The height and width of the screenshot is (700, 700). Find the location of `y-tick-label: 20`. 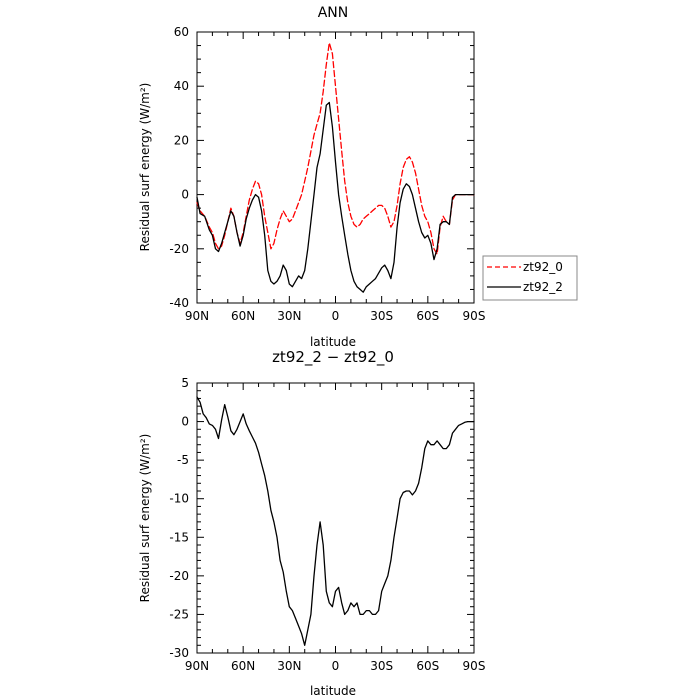

y-tick-label: 20 is located at coordinates (181, 140).